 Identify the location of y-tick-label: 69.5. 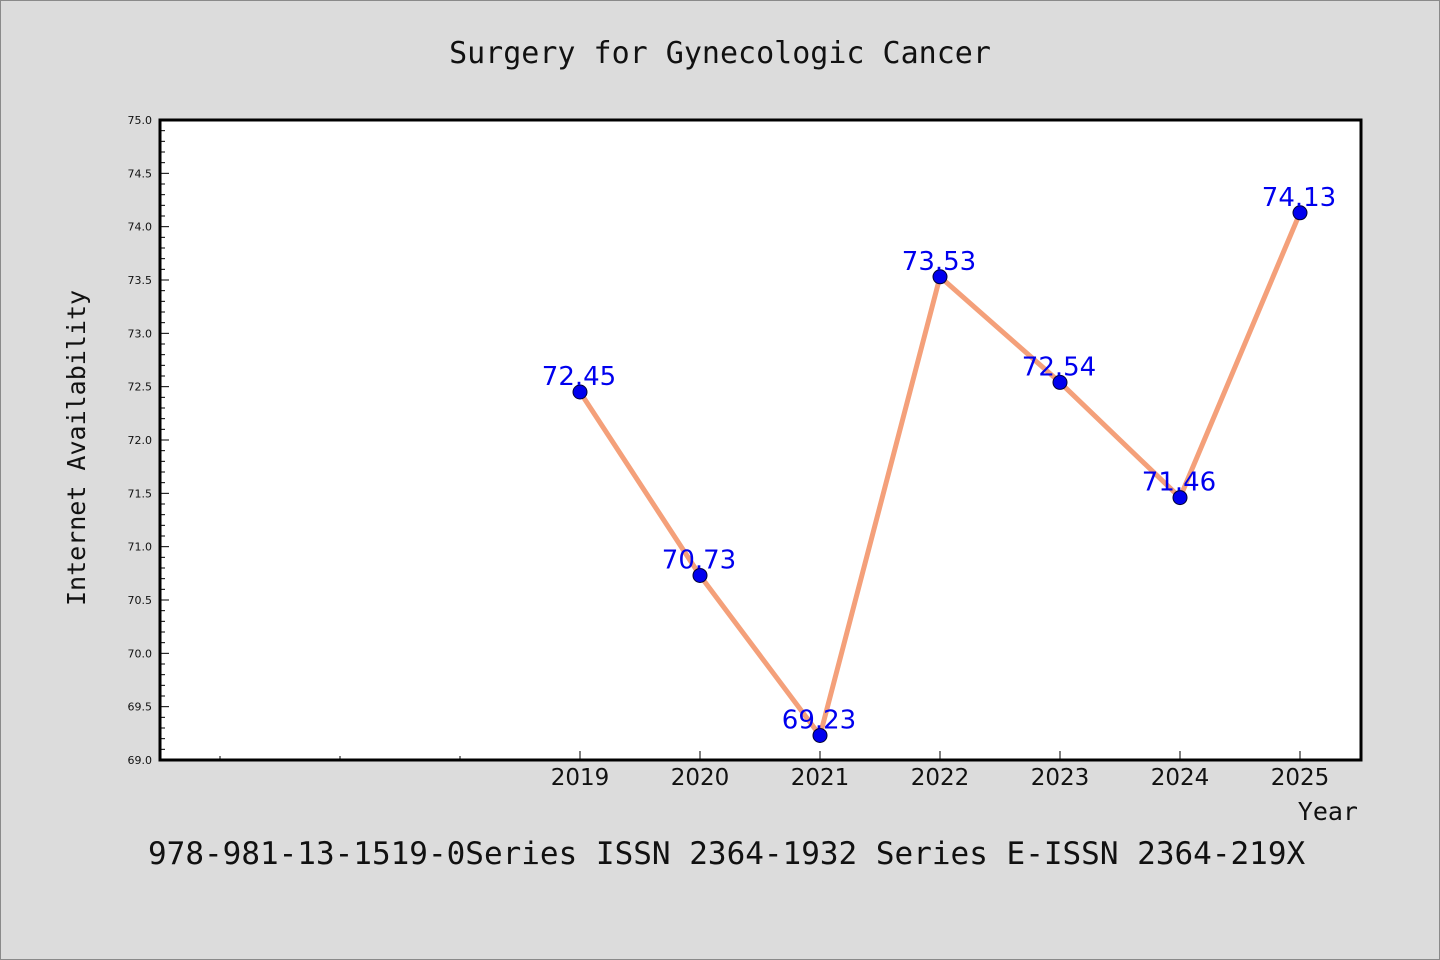
(140, 707).